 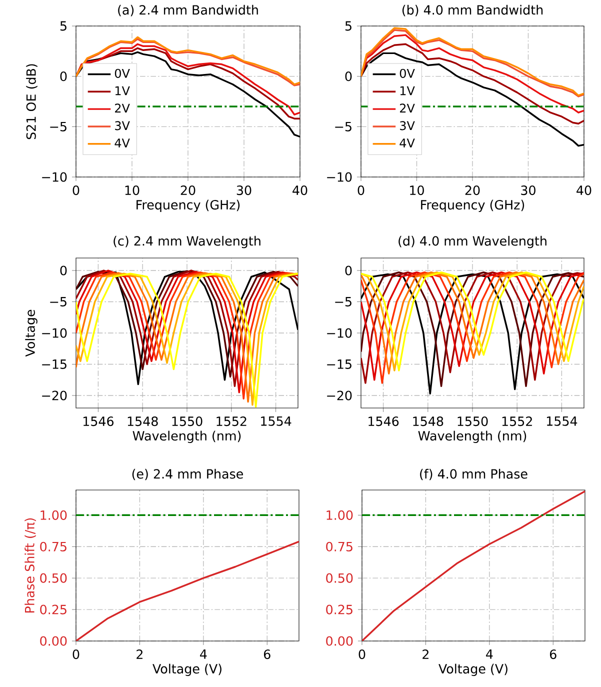 What do you see at coordinates (474, 474) in the screenshot?
I see `chart-title: (f) 4.0 mm Phase` at bounding box center [474, 474].